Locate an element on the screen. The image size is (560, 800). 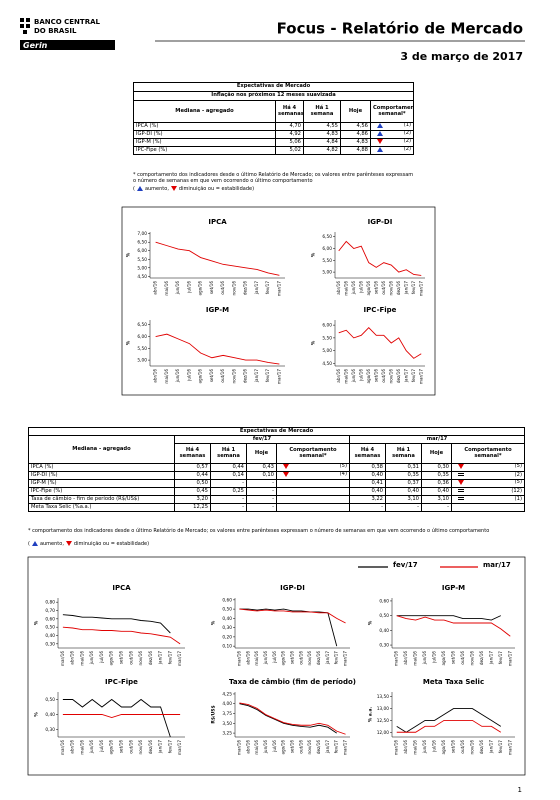
x-tick-label: mar/17 is located at coordinates (278, 376).